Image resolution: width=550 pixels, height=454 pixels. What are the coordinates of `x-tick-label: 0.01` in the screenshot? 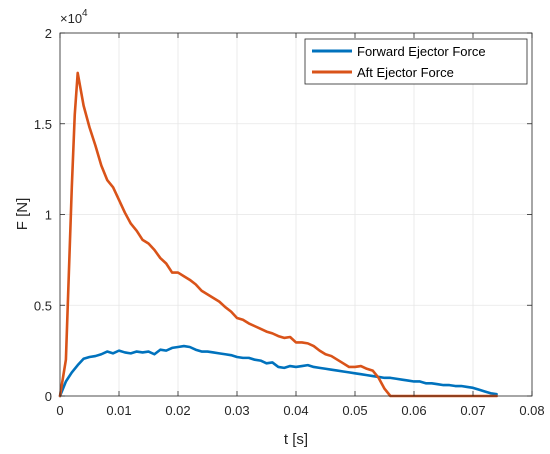 It's located at (118, 410).